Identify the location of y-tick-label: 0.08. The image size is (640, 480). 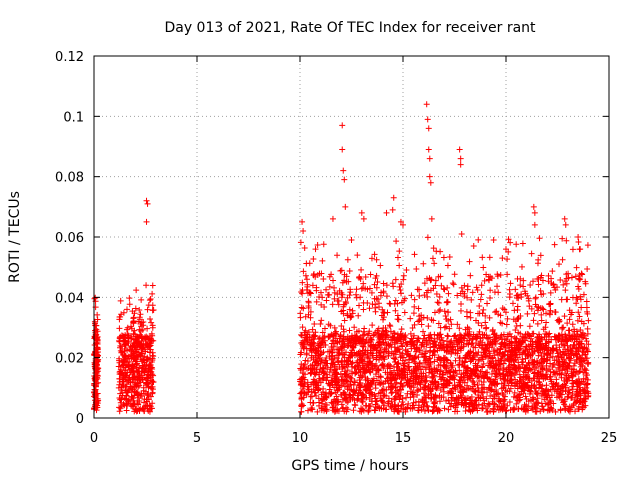
(69, 178).